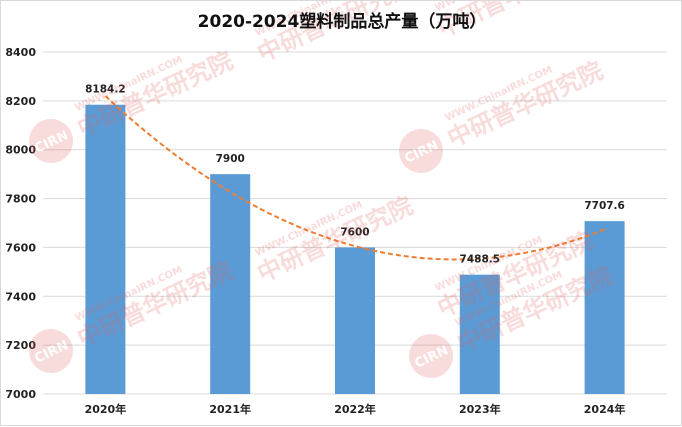  I want to click on chart-title: 2020-2024塑料制品总产量（万吨）, so click(342, 21).